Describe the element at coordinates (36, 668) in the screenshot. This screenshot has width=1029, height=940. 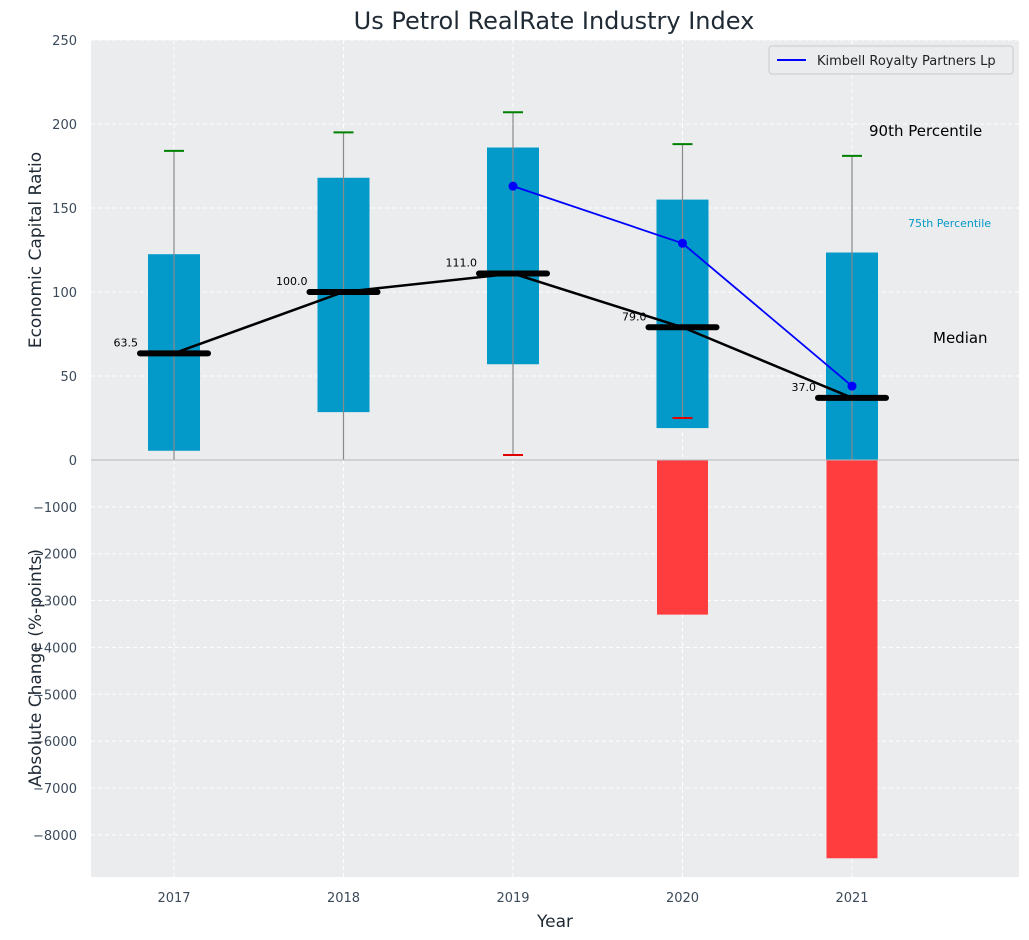
I see `y-axis-label-bottom: Absolute Change (%-points)` at that location.